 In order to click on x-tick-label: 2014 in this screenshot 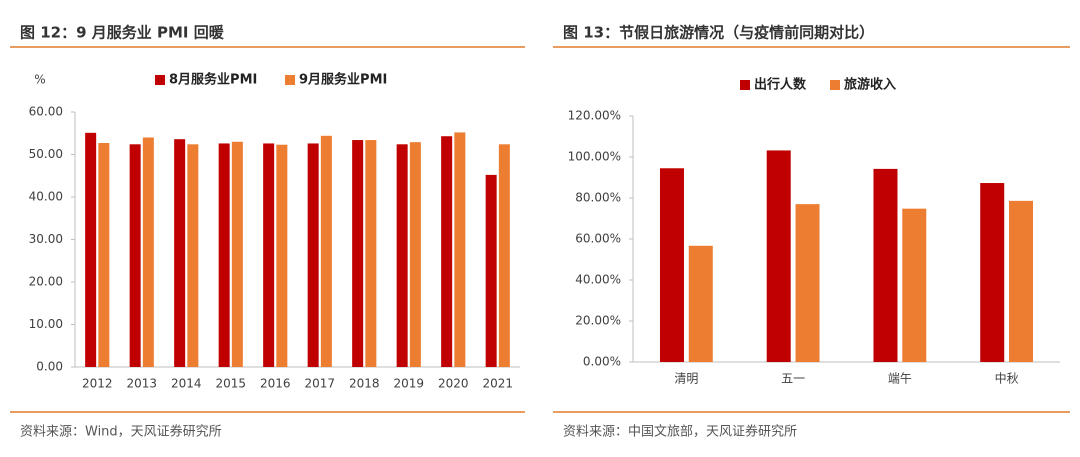, I will do `click(186, 384)`.